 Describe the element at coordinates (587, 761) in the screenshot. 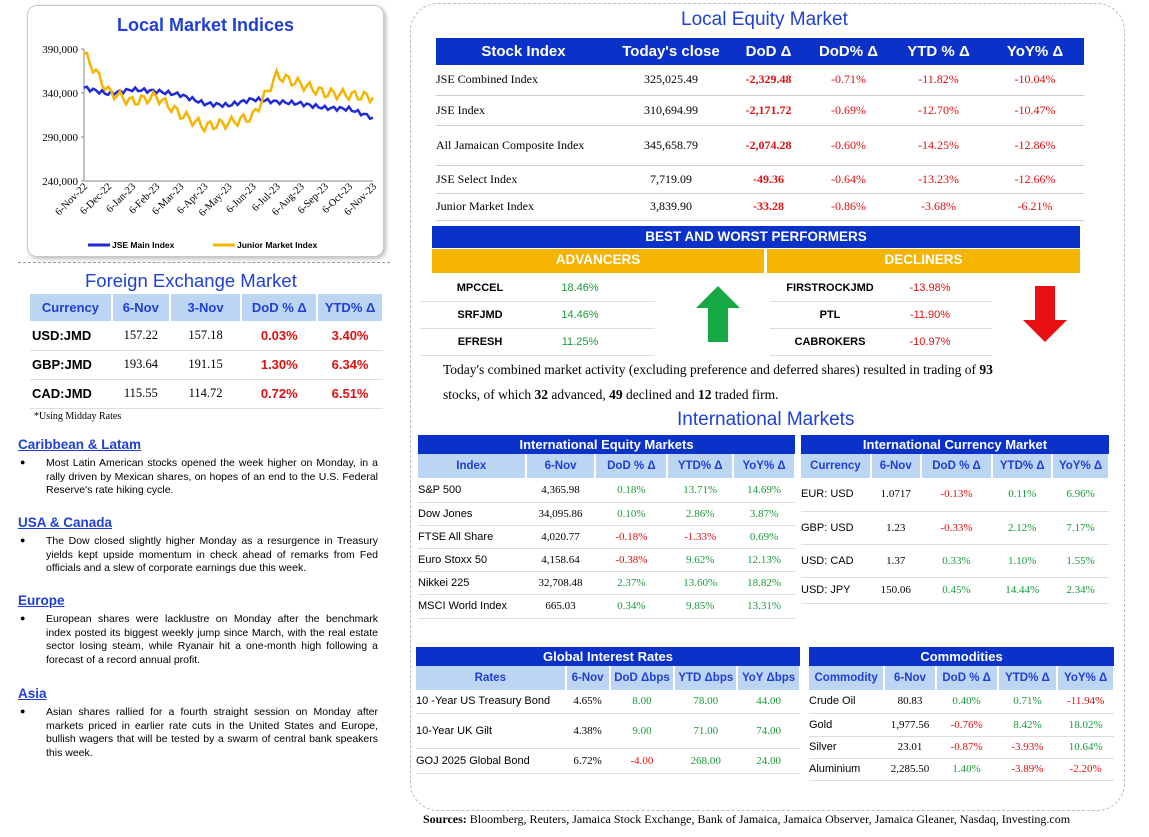

I see `rates-cell-v: 6.72%` at that location.